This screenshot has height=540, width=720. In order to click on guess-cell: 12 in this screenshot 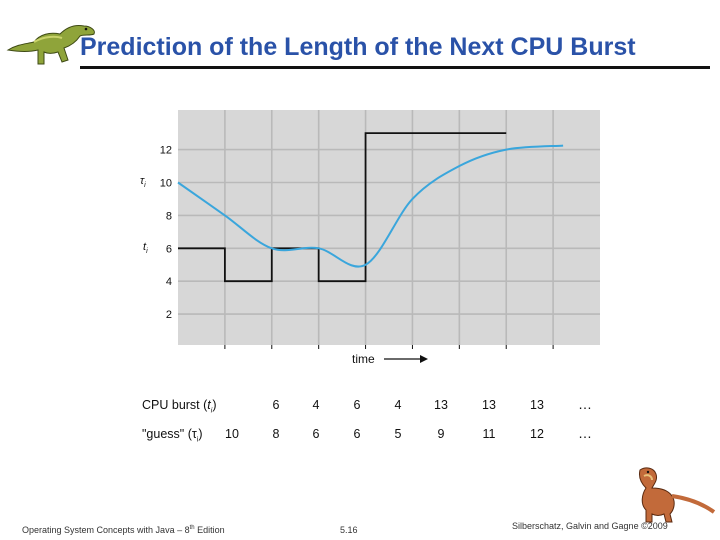, I will do `click(537, 434)`.